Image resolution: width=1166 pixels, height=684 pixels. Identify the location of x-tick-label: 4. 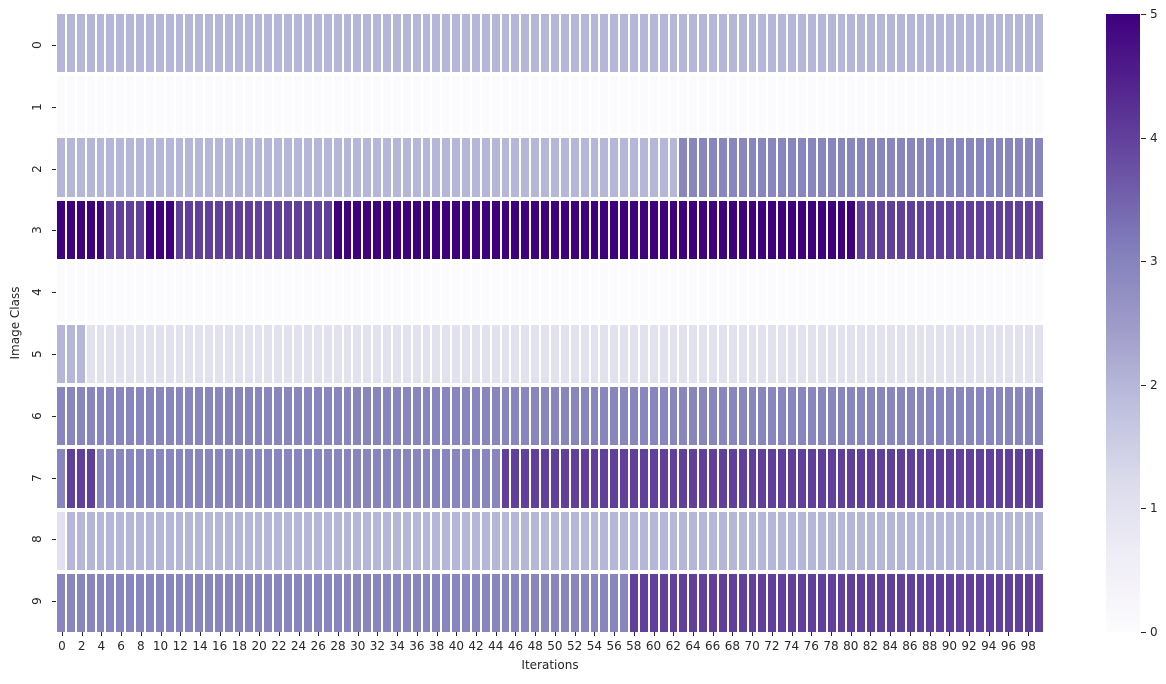
(101, 646).